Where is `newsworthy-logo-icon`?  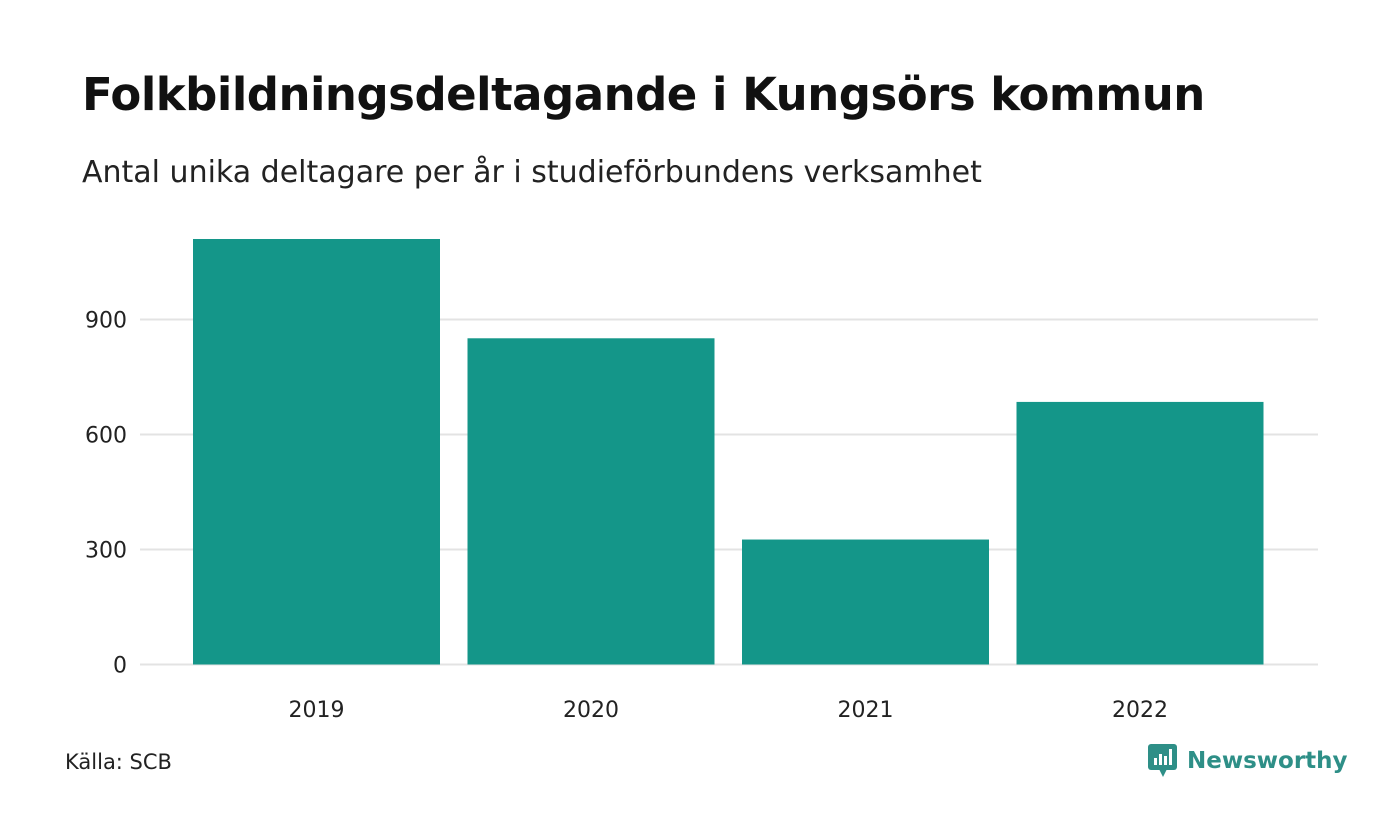 newsworthy-logo-icon is located at coordinates (1162, 760).